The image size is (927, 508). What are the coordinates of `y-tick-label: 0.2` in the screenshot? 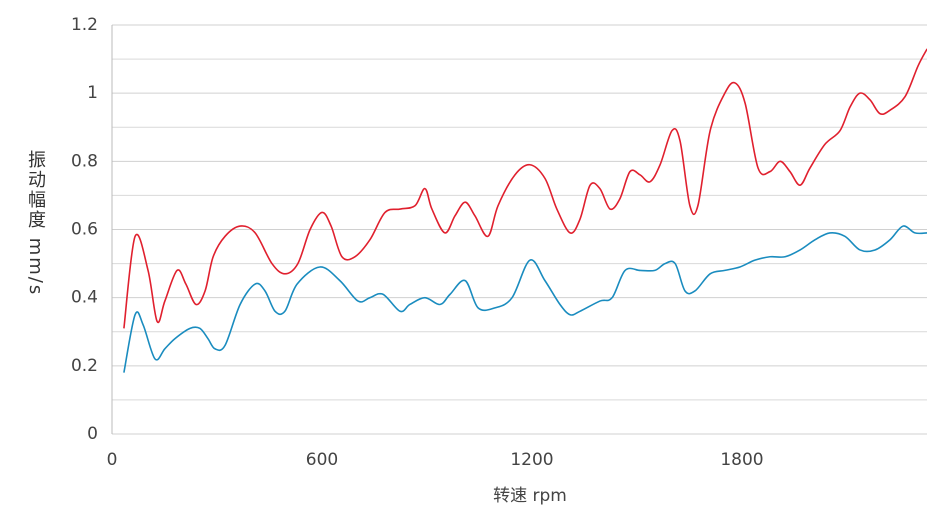 It's located at (84, 366).